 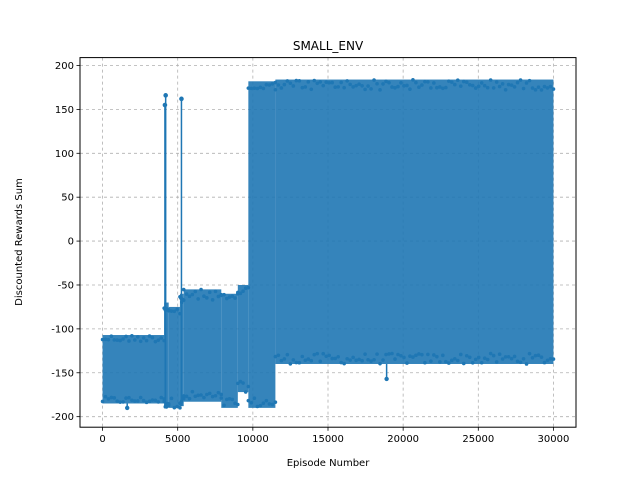 What do you see at coordinates (328, 439) in the screenshot?
I see `x-tick-label: 15000` at bounding box center [328, 439].